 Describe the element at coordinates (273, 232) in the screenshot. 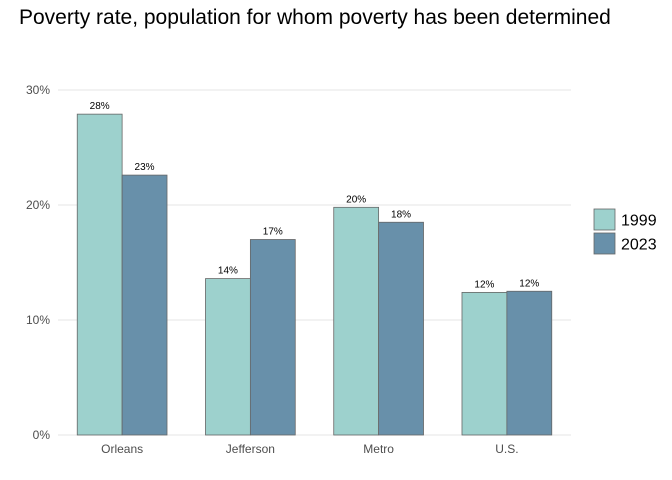

I see `data-label: 17%` at that location.